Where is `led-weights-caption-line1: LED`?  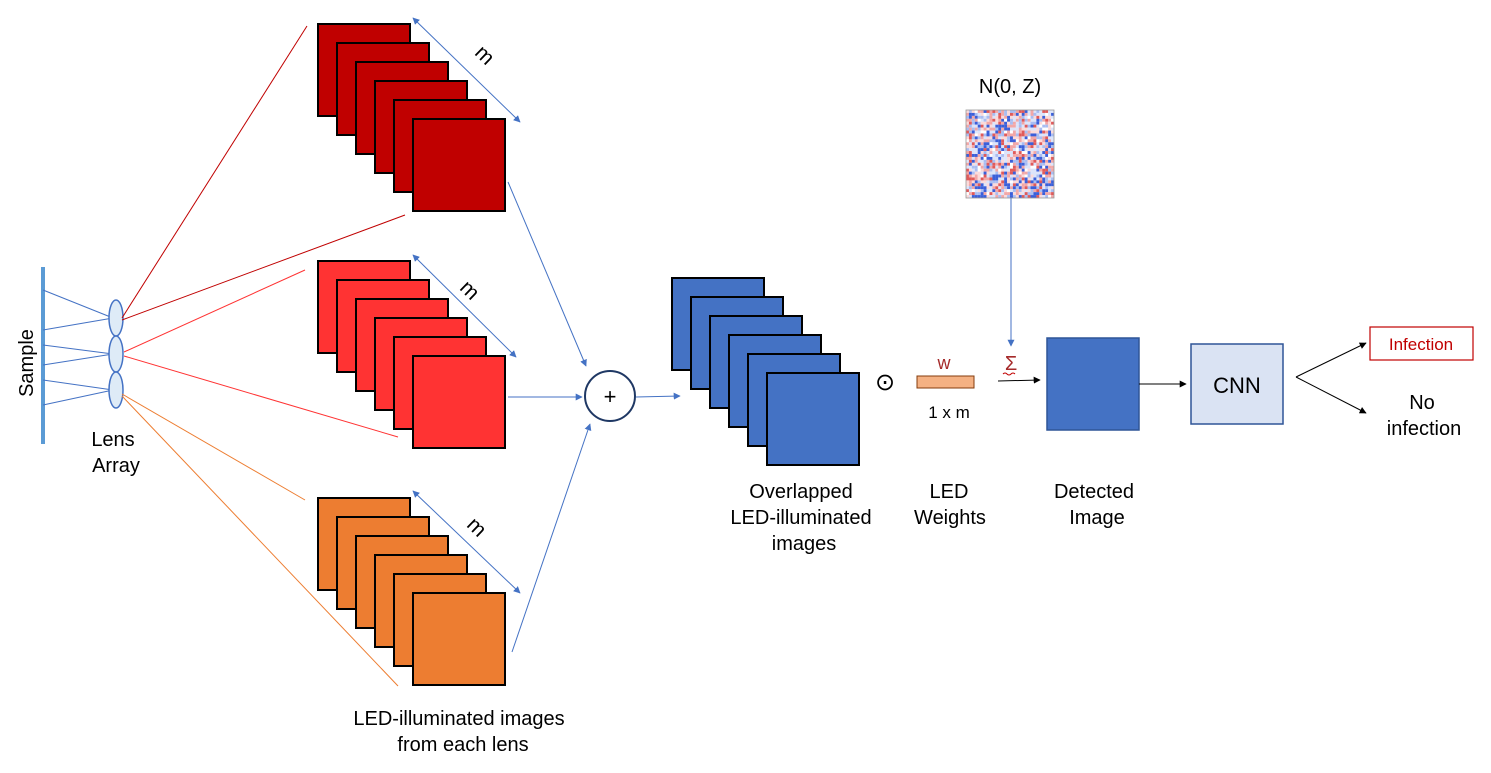
led-weights-caption-line1: LED is located at coordinates (949, 492).